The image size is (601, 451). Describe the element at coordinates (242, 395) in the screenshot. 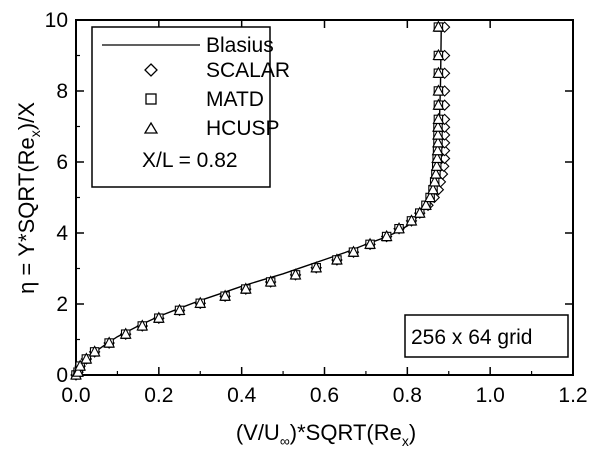

I see `x-tick-label: 0.4` at that location.